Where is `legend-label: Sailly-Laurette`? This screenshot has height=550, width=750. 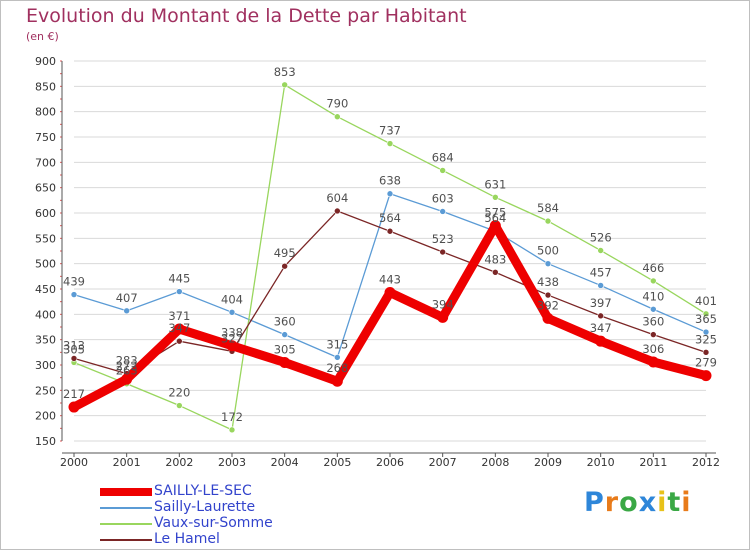
legend-label: Sailly-Laurette is located at coordinates (205, 507).